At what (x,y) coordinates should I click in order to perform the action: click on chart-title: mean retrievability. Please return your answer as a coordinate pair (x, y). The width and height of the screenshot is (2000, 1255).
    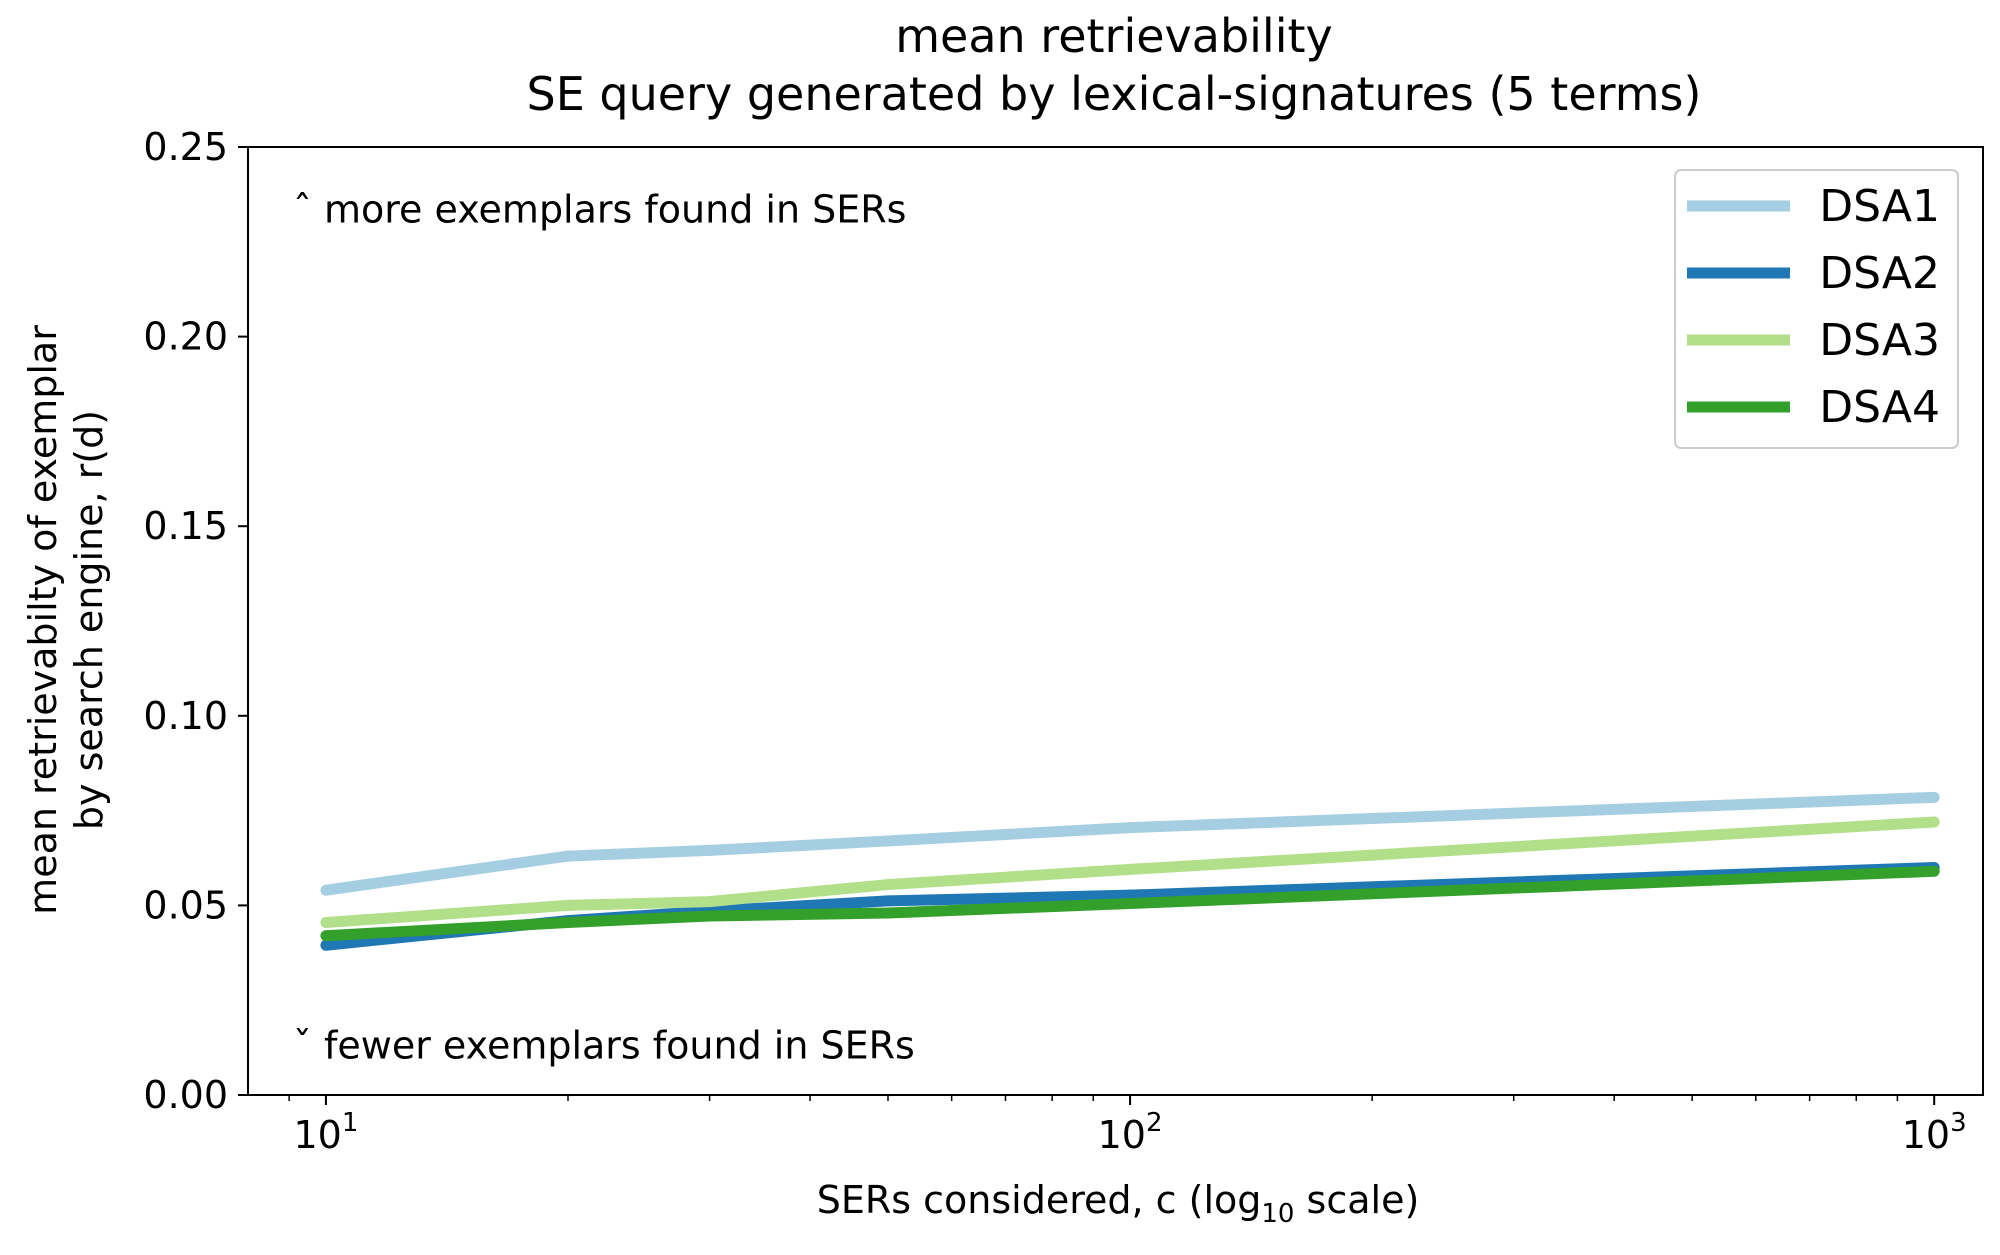
    Looking at the image, I should click on (1114, 36).